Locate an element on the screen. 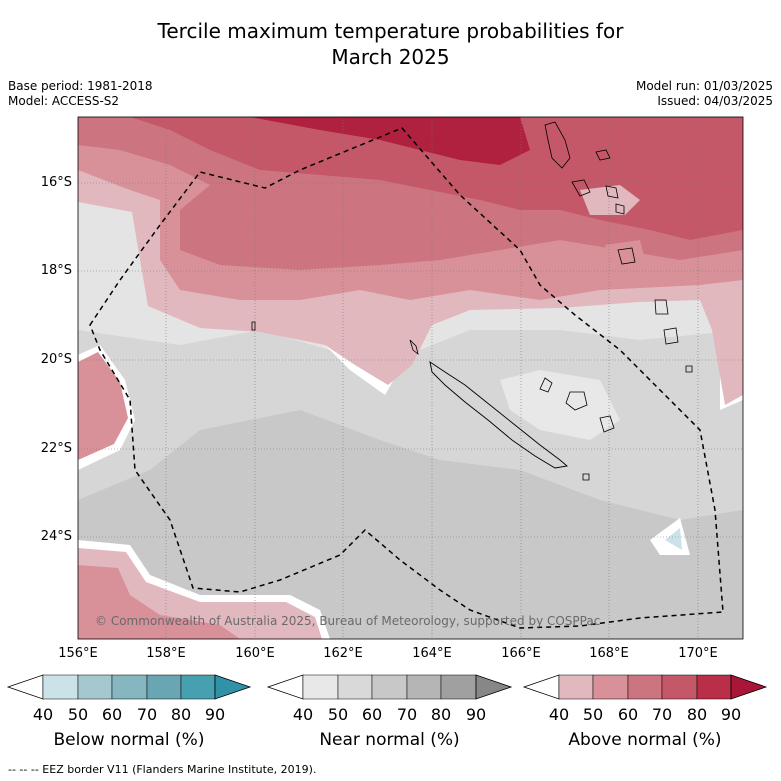 The image size is (781, 781). efate-island is located at coordinates (626, 256).